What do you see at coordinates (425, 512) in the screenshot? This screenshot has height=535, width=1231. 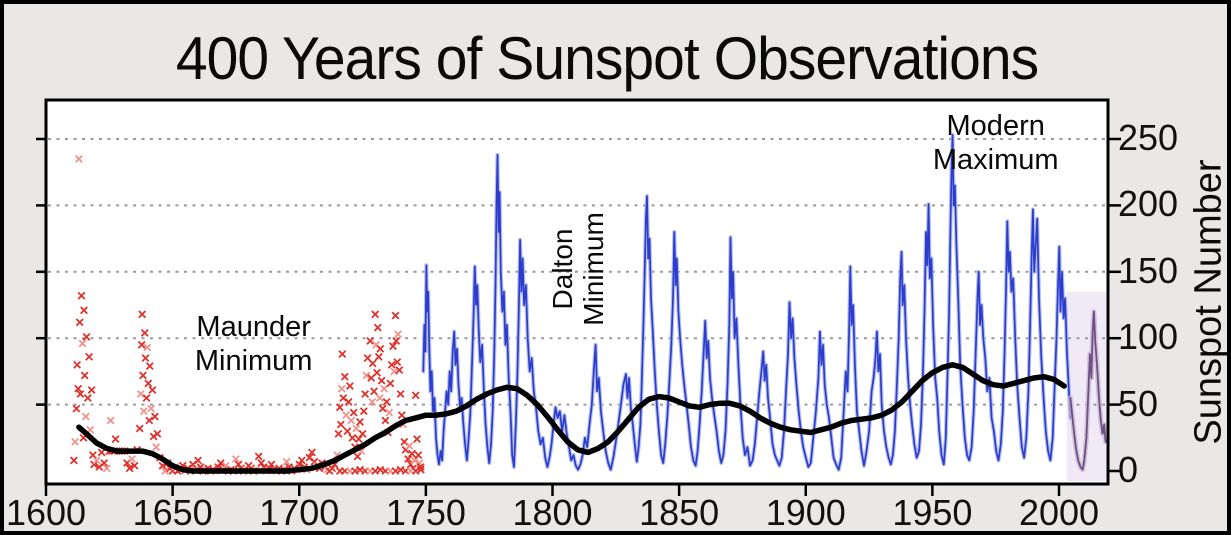 I see `x-axis-tick-label: 1750` at bounding box center [425, 512].